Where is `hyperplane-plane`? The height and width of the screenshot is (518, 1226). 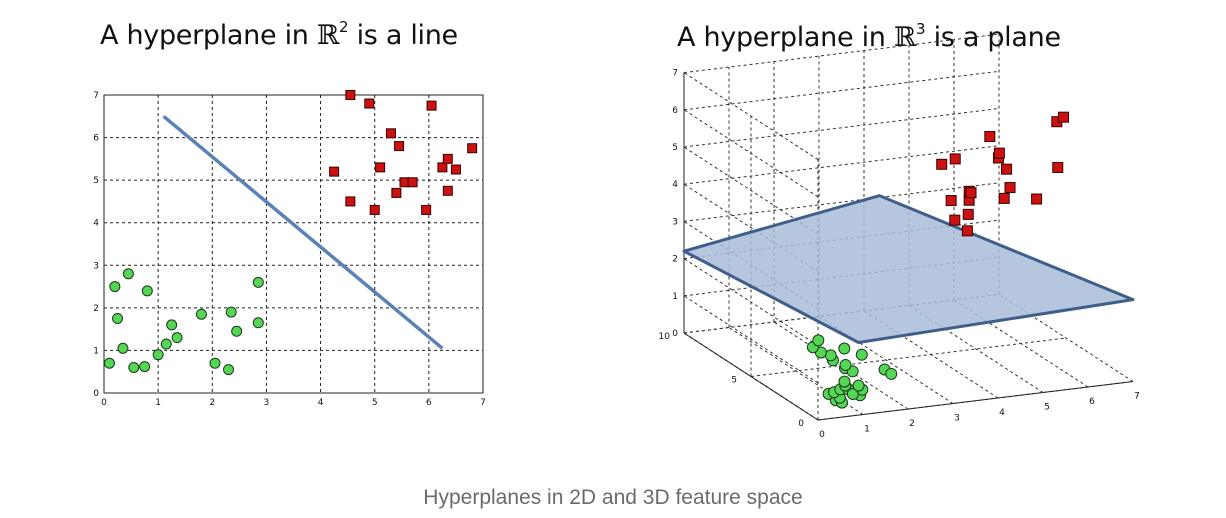
hyperplane-plane is located at coordinates (908, 269).